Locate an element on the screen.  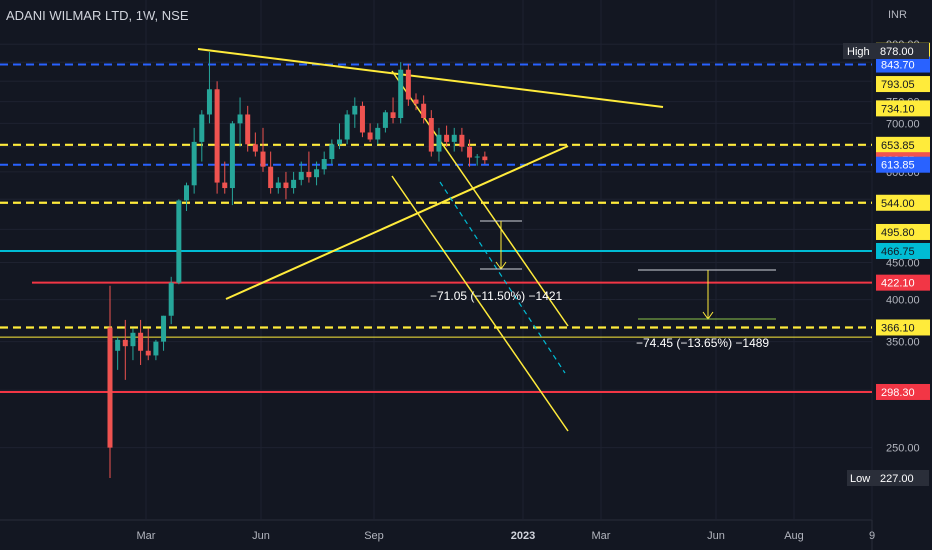
price-label-text: 495.80 is located at coordinates (898, 233).